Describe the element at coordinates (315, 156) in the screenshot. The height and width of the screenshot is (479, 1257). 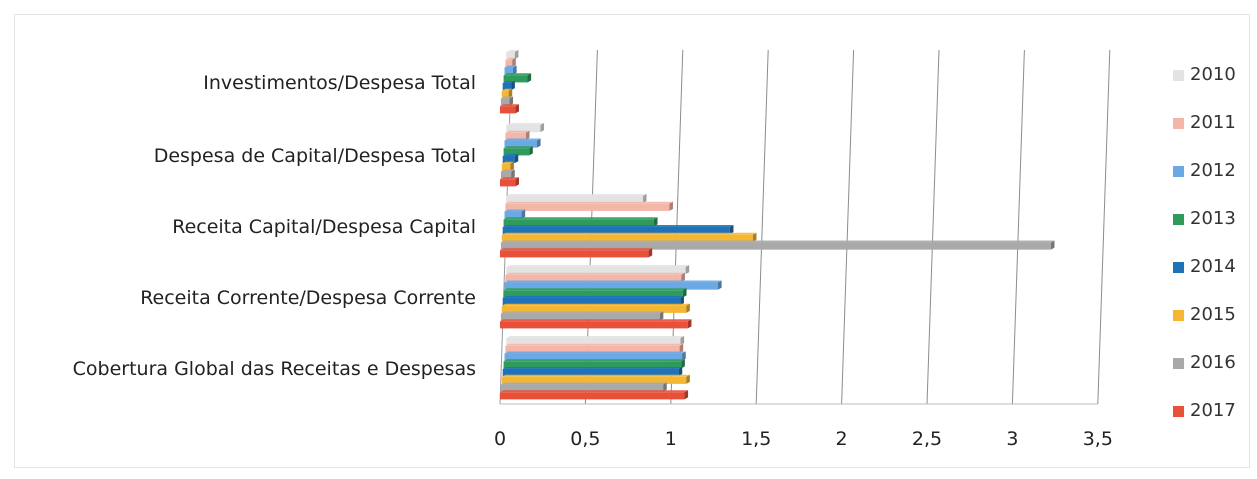
I see `category-label: Despesa de Capital/Despesa Total` at that location.